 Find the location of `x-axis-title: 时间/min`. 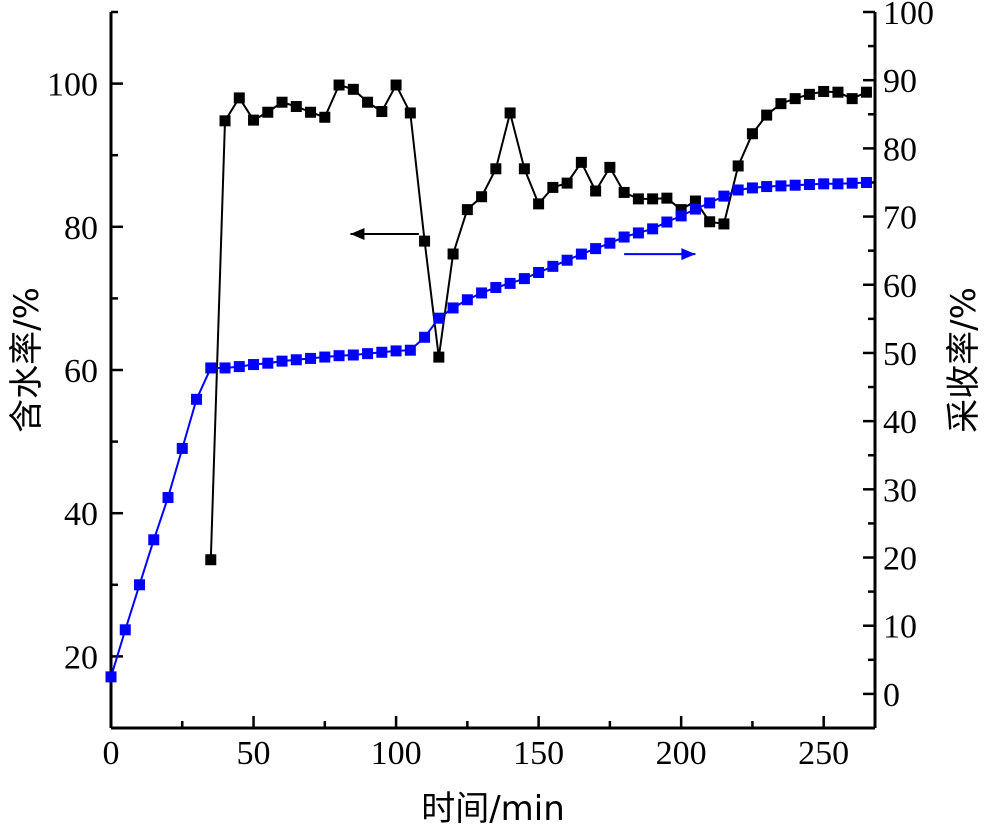

x-axis-title: 时间/min is located at coordinates (493, 809).